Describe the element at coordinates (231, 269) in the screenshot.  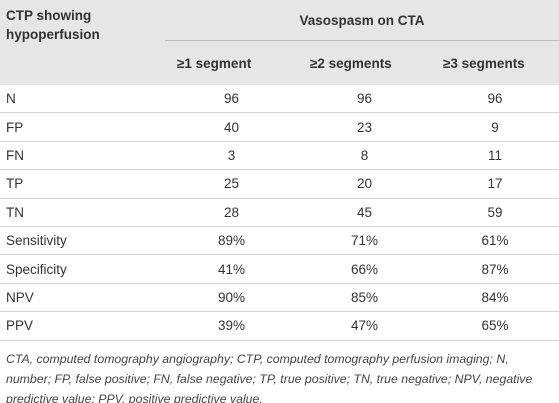
I see `cell: 41%` at that location.